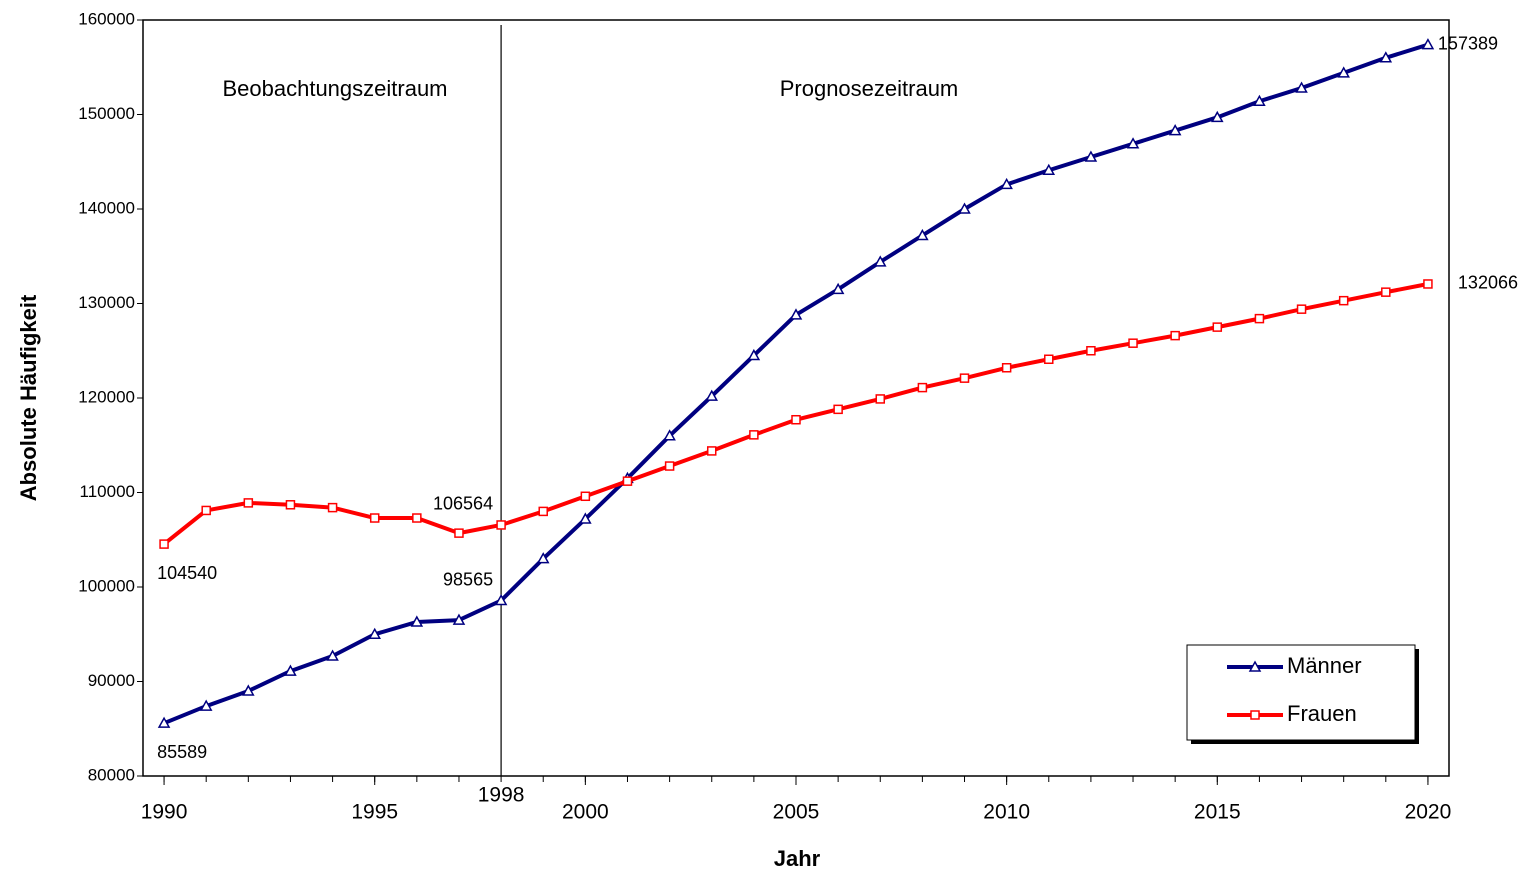 Image resolution: width=1534 pixels, height=874 pixels. What do you see at coordinates (1217, 812) in the screenshot?
I see `x-tick-label: 2015` at bounding box center [1217, 812].